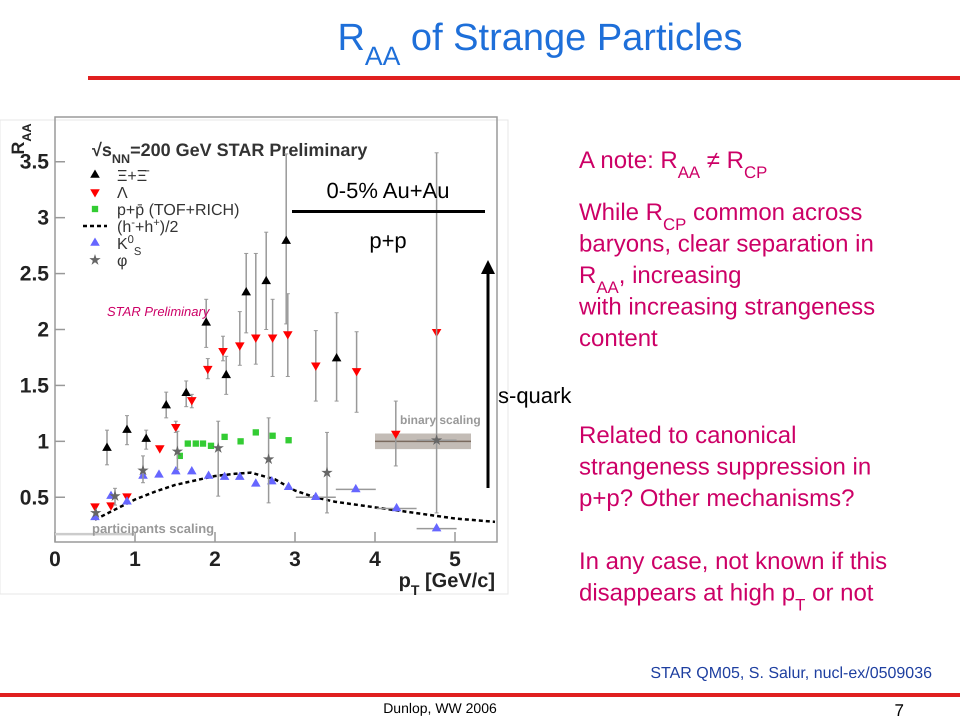 The width and height of the screenshot is (960, 720). What do you see at coordinates (733, 518) in the screenshot?
I see `text: Related to canonical strangeness suppression in p+p? Other mechanisms? In any case, not known if this disappears at high p$_{T}$ or not` at bounding box center [733, 518].